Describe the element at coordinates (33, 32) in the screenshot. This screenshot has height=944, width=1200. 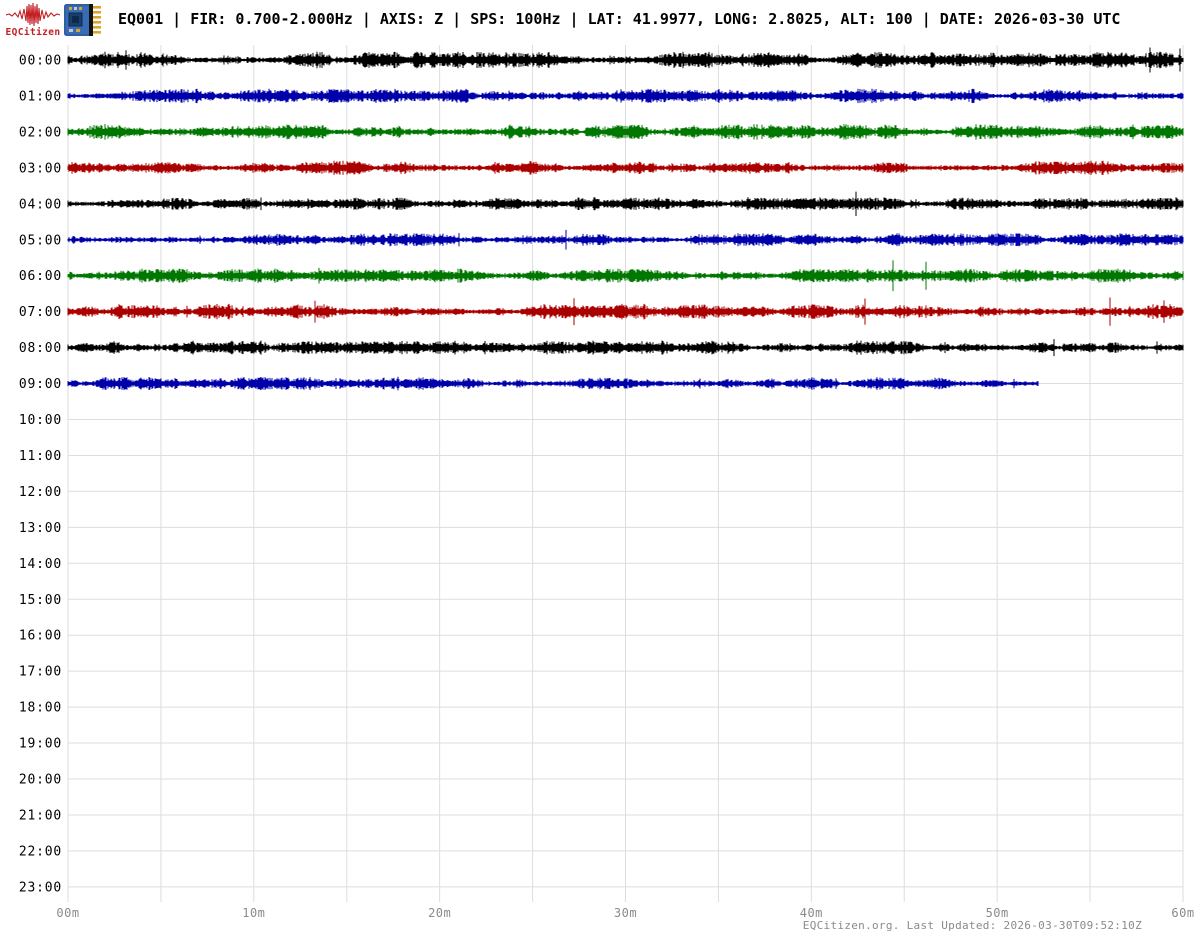
I see `brand-text: EQCitizen` at that location.